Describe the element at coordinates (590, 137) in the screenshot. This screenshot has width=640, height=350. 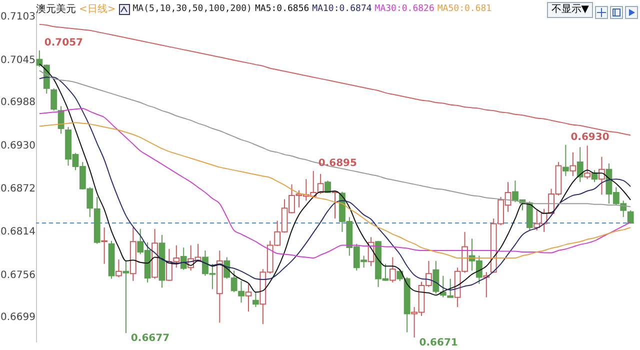
I see `annotation: 0.6930` at that location.